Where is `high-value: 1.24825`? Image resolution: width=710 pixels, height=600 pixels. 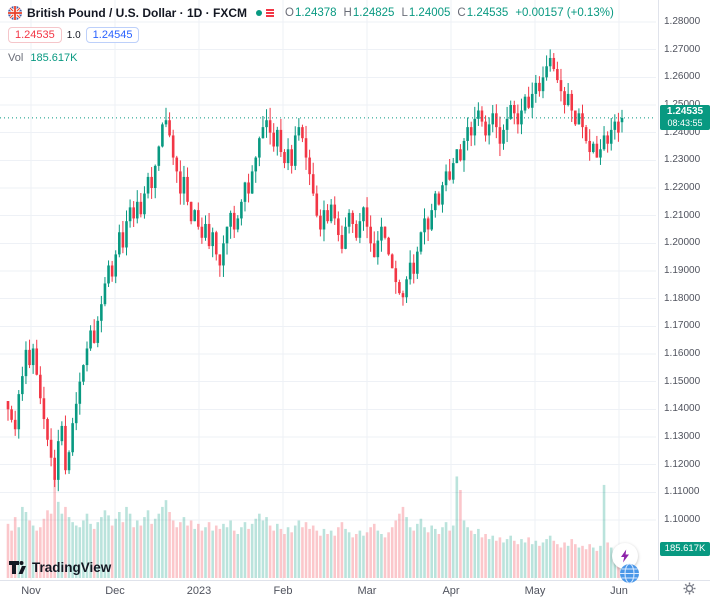 high-value: 1.24825 is located at coordinates (373, 13).